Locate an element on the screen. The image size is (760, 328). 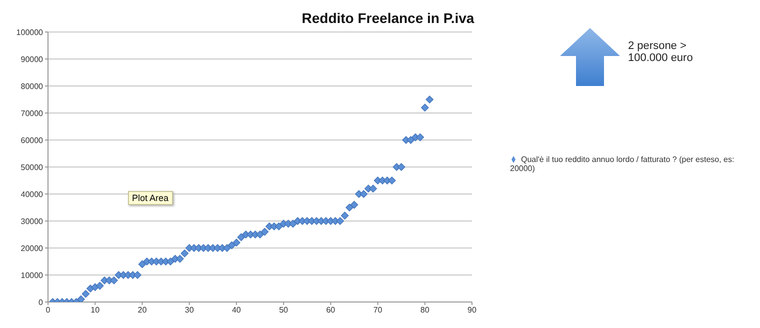
x-tick-label: 40 is located at coordinates (237, 310).